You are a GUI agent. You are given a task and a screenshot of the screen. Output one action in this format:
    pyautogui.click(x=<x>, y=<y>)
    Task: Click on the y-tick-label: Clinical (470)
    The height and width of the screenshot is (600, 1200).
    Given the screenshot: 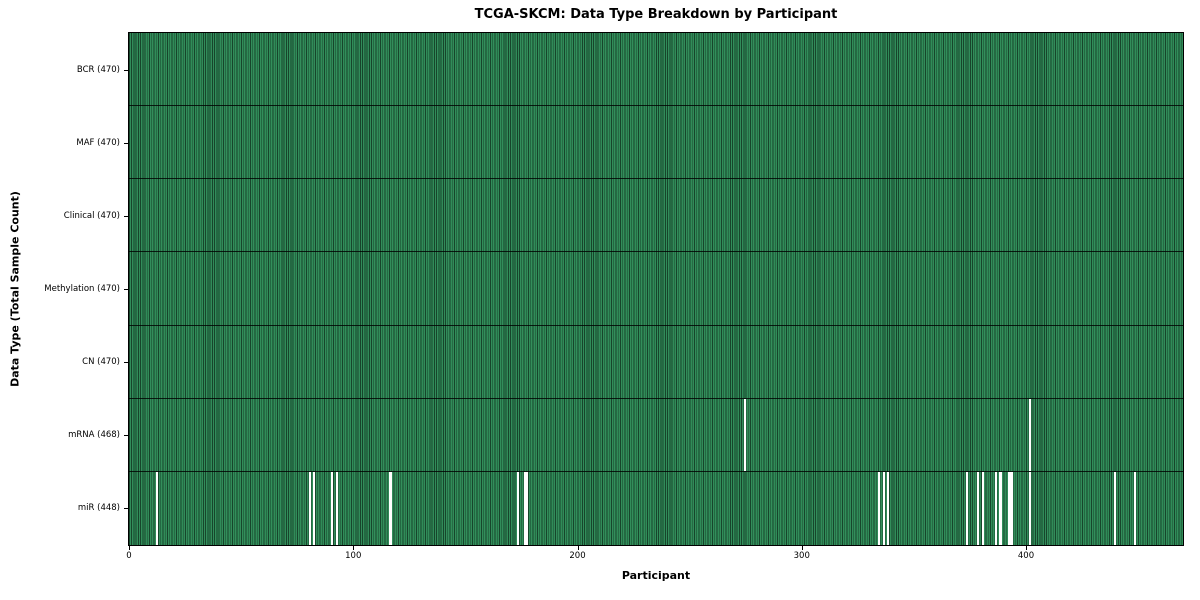 What is the action you would take?
    pyautogui.click(x=91, y=215)
    